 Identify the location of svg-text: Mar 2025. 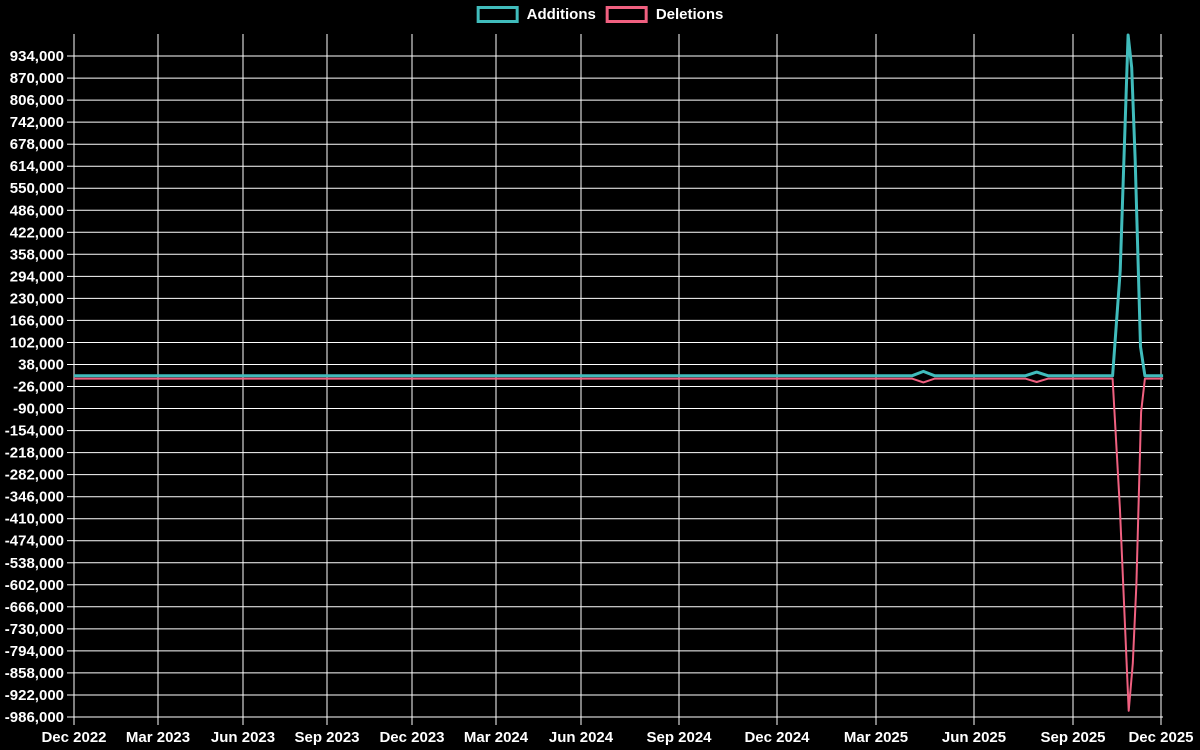
(876, 737).